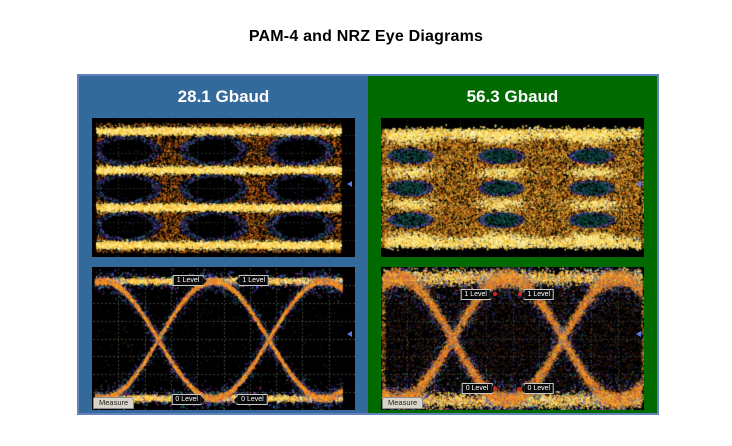 This screenshot has width=732, height=446. I want to click on nrz-eye-scope-56g: 1 Level 1 Level 0 Level 0 Level Measure, so click(512, 338).